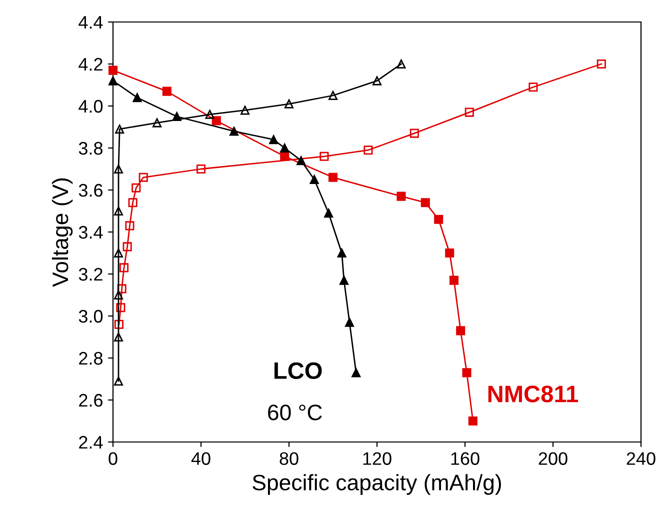 The height and width of the screenshot is (526, 659). What do you see at coordinates (90, 22) in the screenshot?
I see `y-tick-label: 4.4` at bounding box center [90, 22].